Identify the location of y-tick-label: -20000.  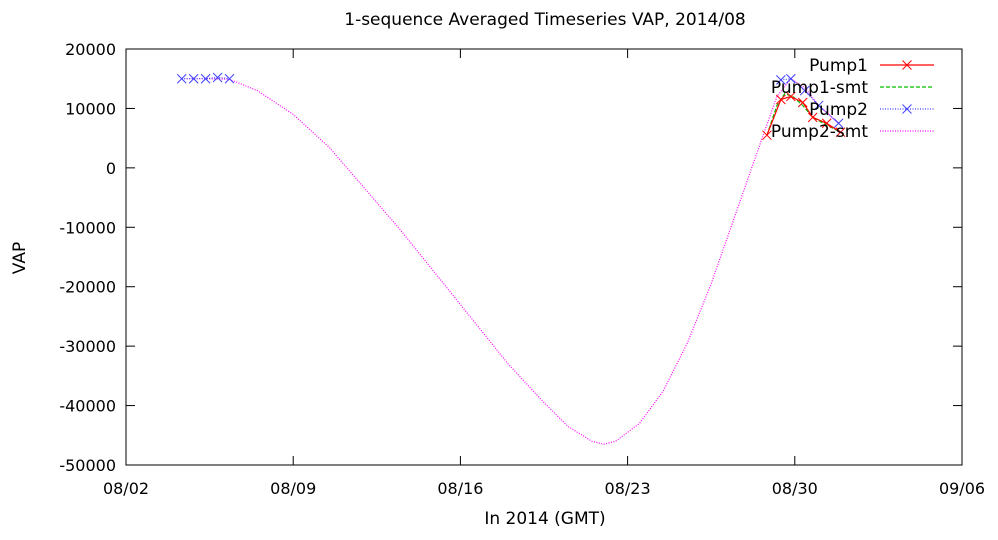
(87, 287).